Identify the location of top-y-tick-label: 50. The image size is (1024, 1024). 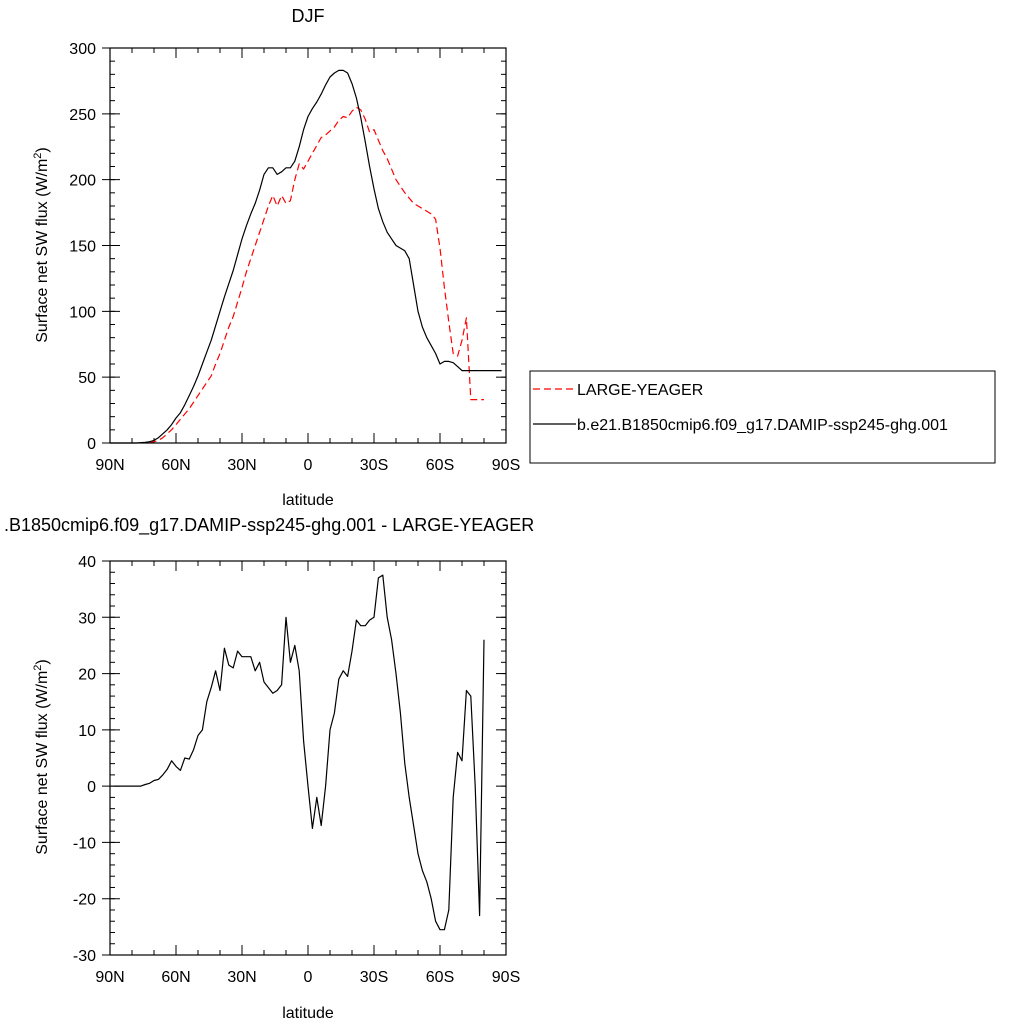
(87, 378).